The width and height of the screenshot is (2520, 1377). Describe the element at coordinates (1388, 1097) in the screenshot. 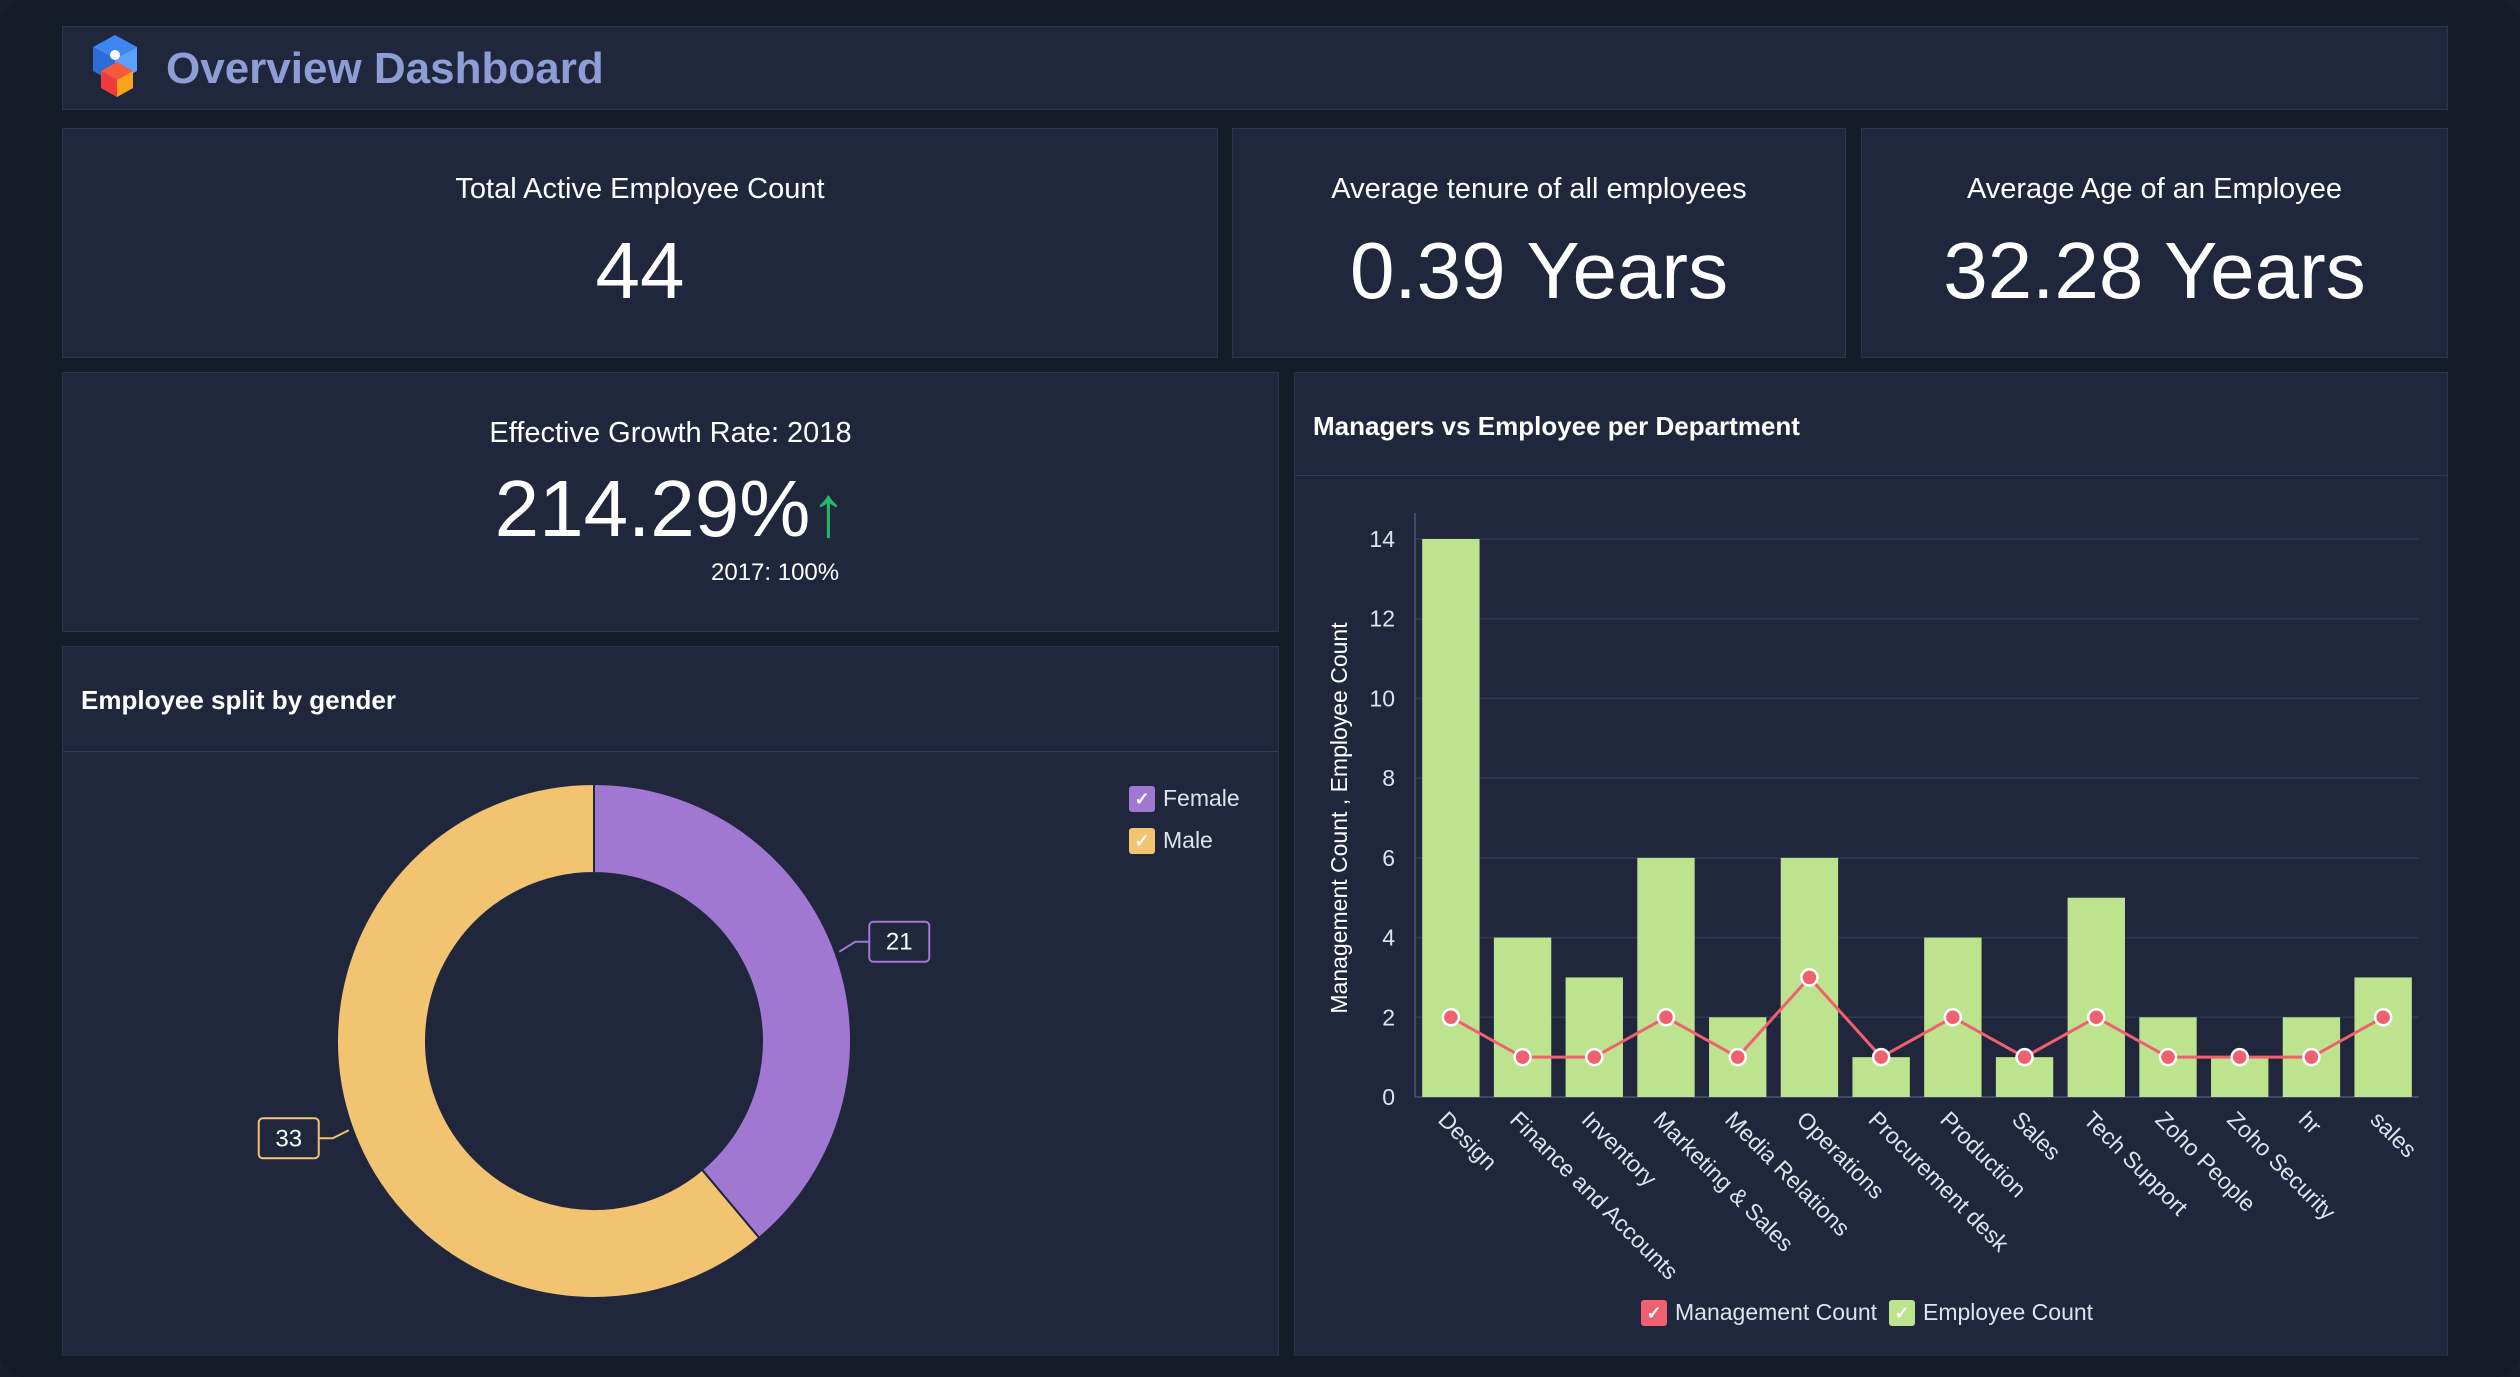

I see `y-tick-label: 0` at that location.